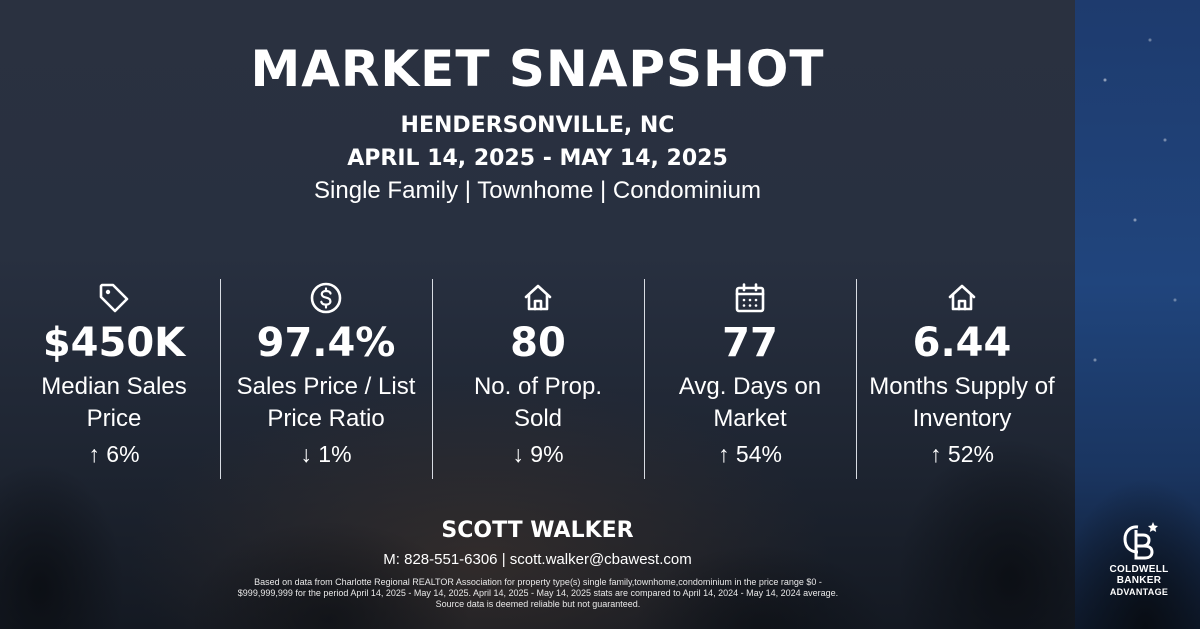 The image size is (1200, 629). What do you see at coordinates (537, 69) in the screenshot?
I see `page-title: MARKET SNAPSHOT` at bounding box center [537, 69].